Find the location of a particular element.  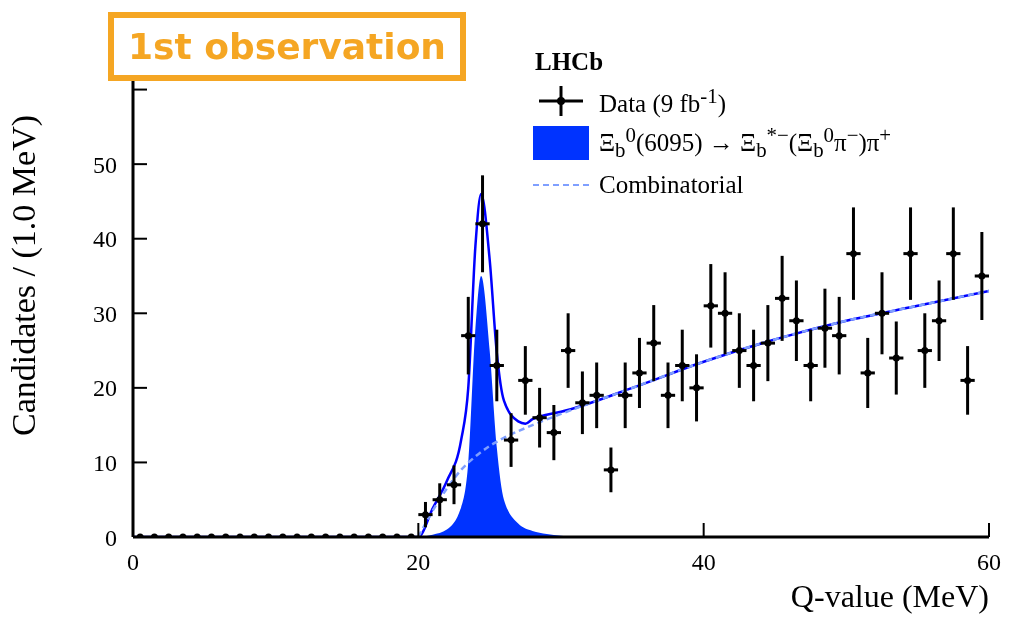

text: Ξ$_{b}$$^{0}$(6095) → Ξ$_{b}$$^{*−}$(Ξ$_{b}$$^{0}$π$^{−}$)π$^{+}$ is located at coordinates (745, 142).